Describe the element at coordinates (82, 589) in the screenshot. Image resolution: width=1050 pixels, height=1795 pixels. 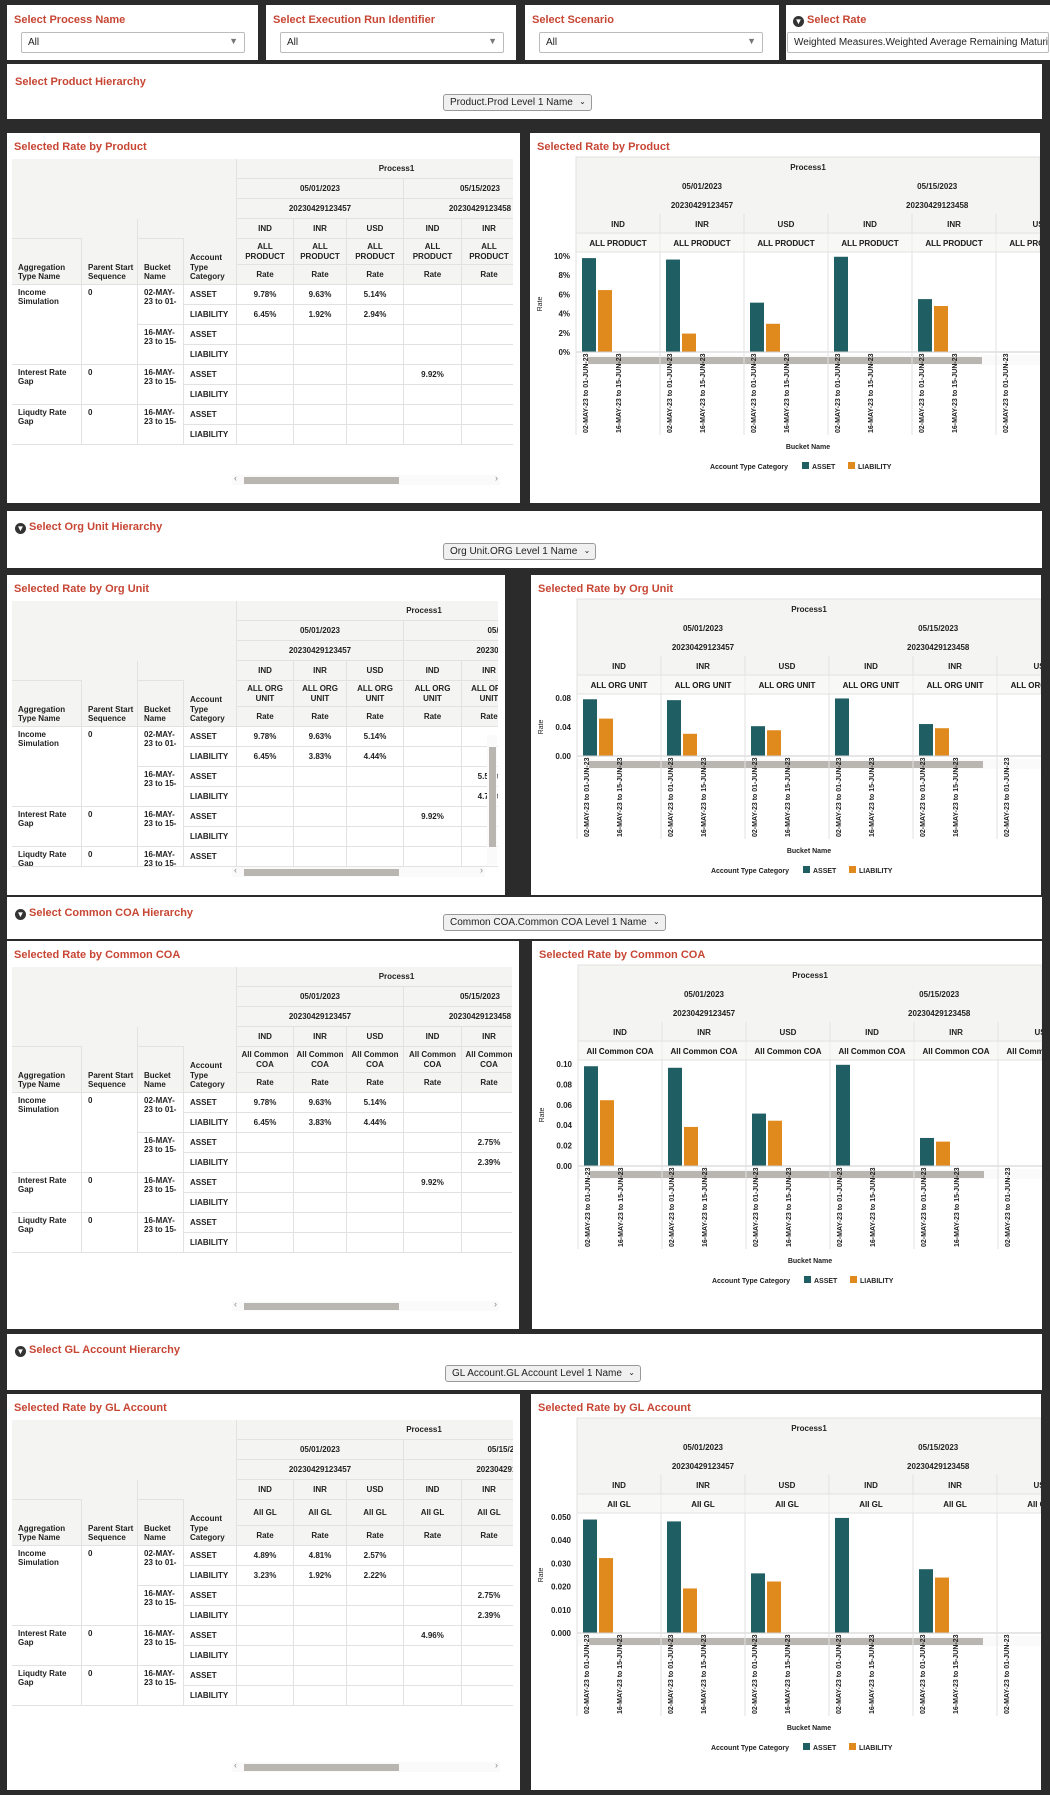
I see `org-table-title: Selected Rate by Org Unit` at that location.